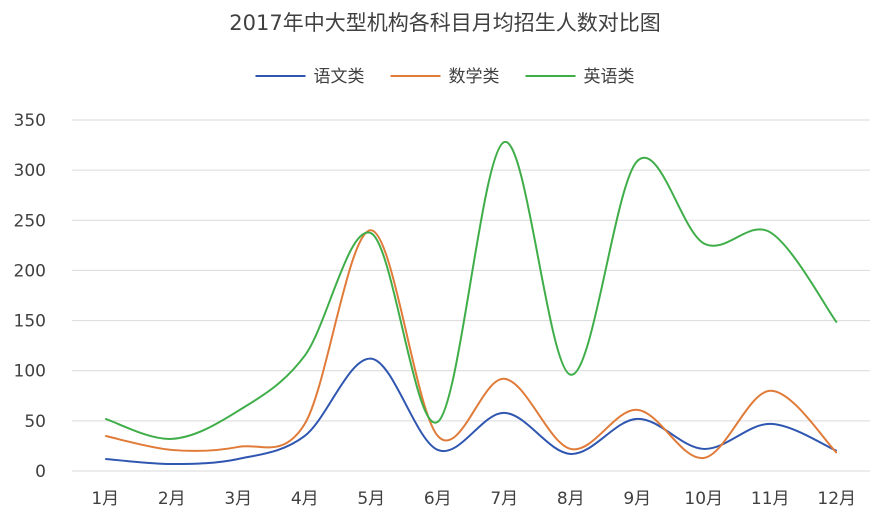  What do you see at coordinates (444, 23) in the screenshot?
I see `chart-title: 2017年中大型机构各科目月均招生人数对比图` at bounding box center [444, 23].